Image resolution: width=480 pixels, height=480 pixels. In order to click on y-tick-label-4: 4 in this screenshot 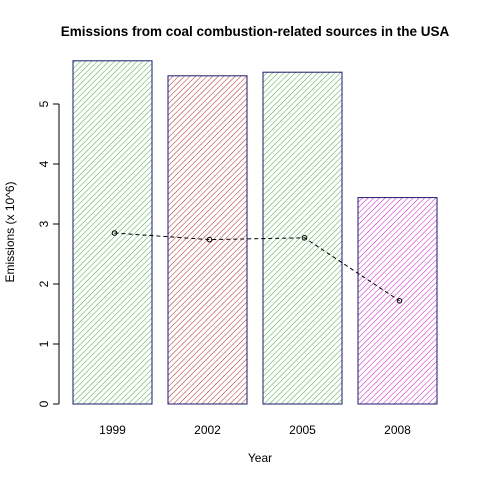, I will do `click(44, 163)`.